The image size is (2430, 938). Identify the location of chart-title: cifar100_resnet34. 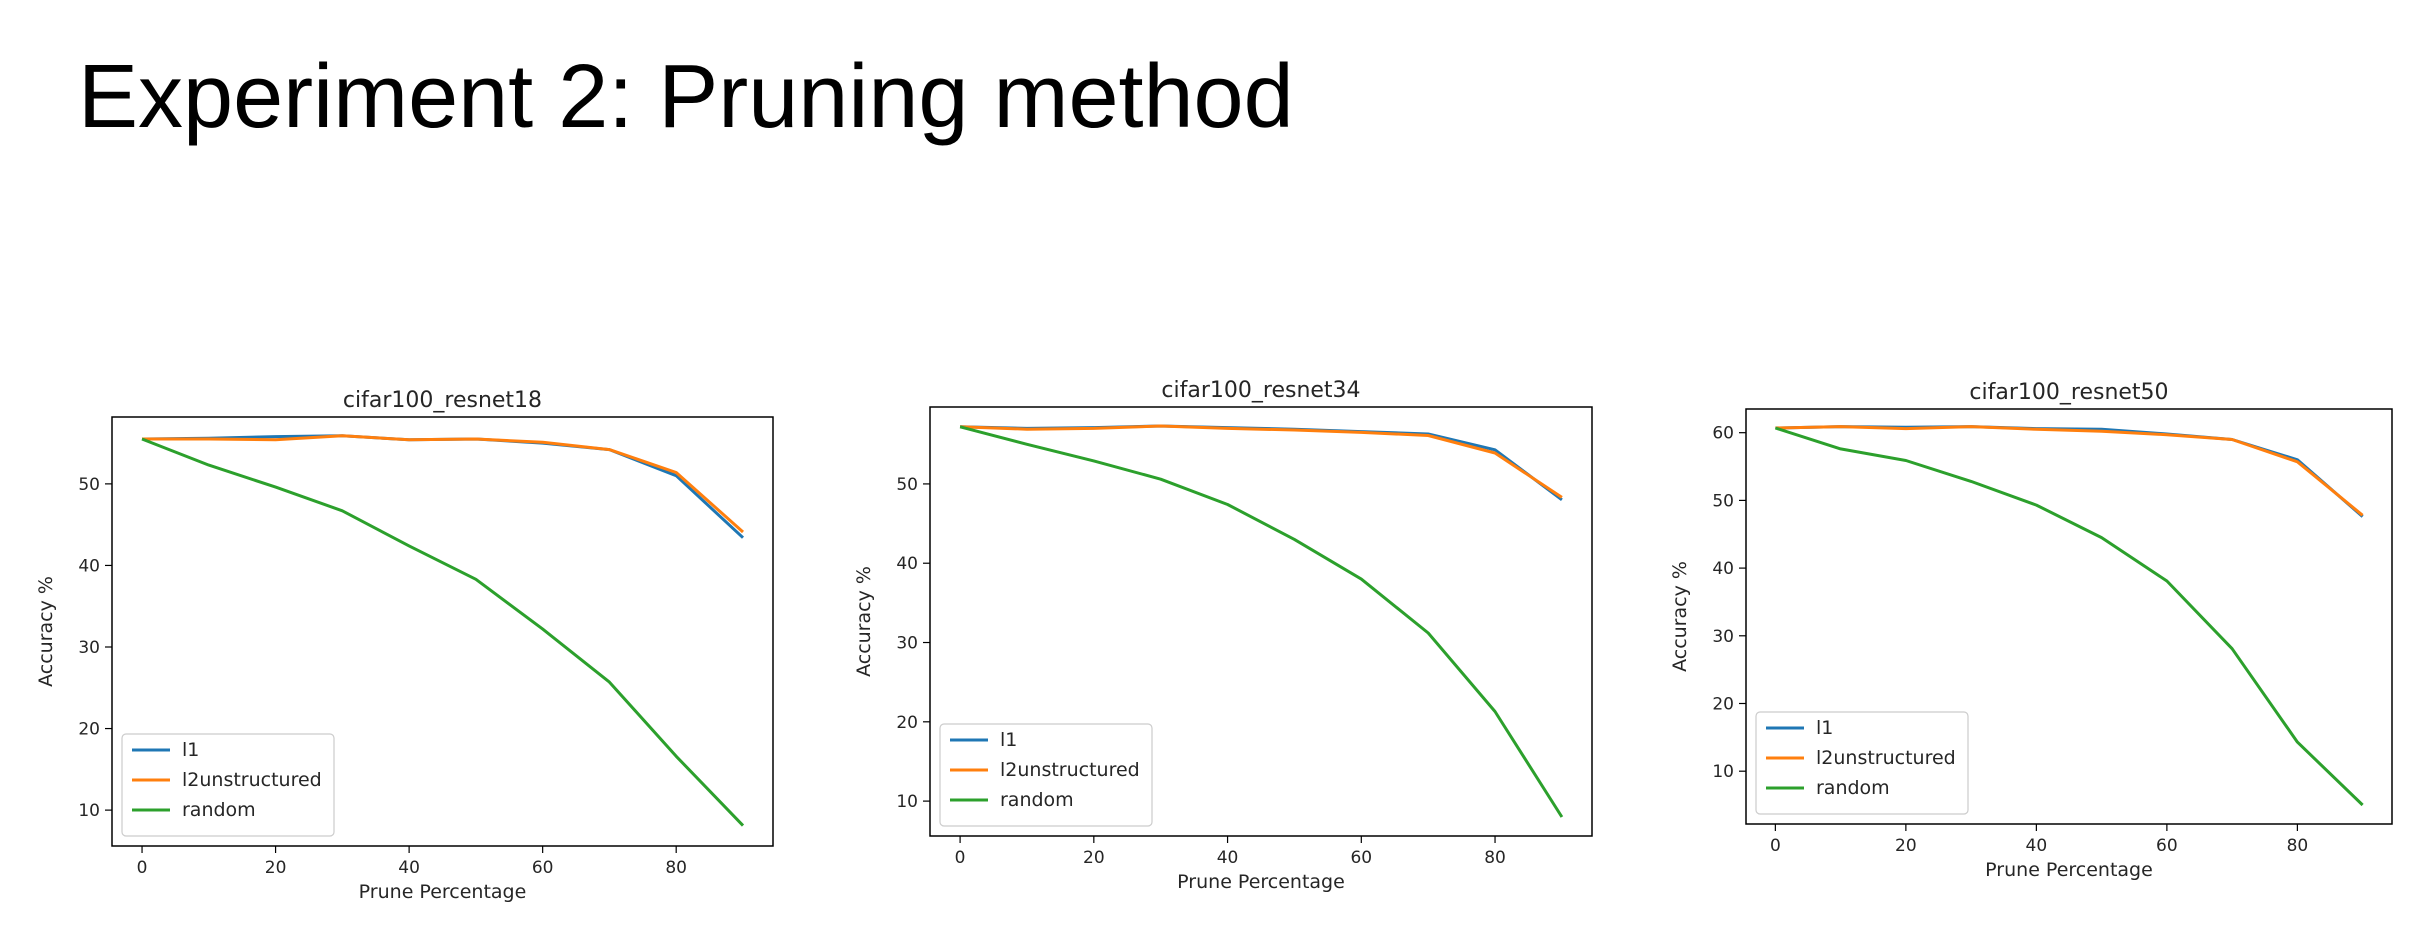
(1260, 390).